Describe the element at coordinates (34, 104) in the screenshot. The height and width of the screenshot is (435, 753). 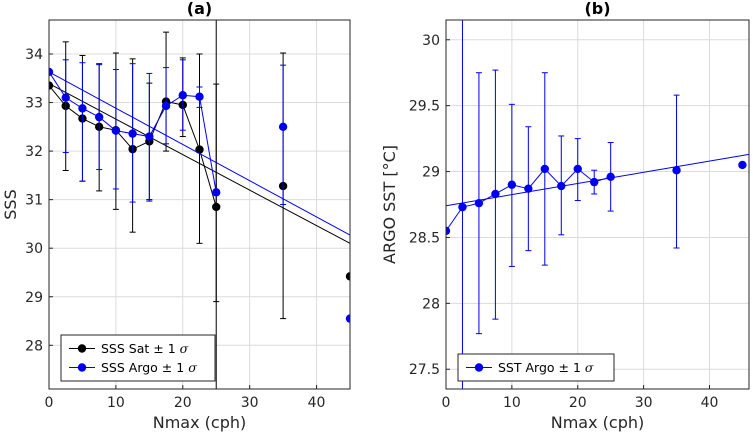
I see `y-tick-label: 33` at that location.